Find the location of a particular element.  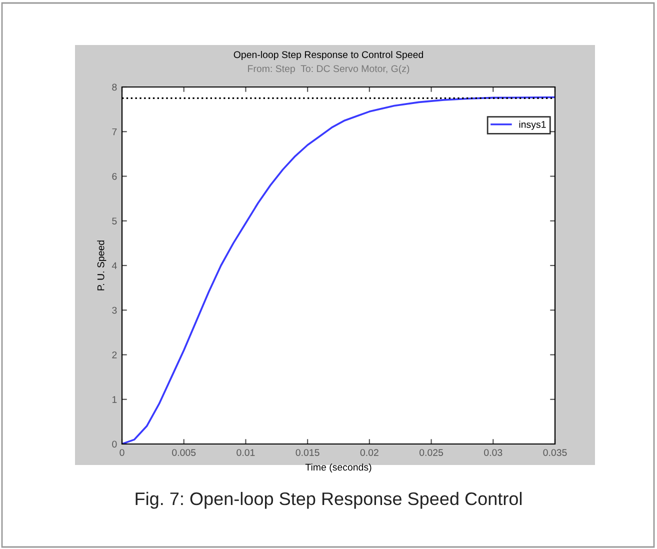

y-tick-label: 3 is located at coordinates (114, 310).